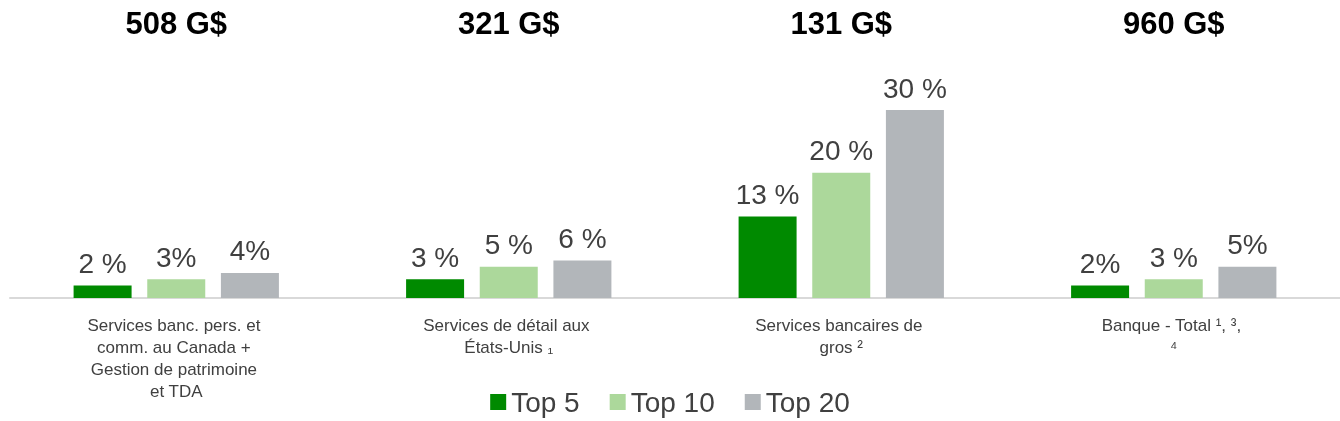  I want to click on data-label: 2 %, so click(102, 263).